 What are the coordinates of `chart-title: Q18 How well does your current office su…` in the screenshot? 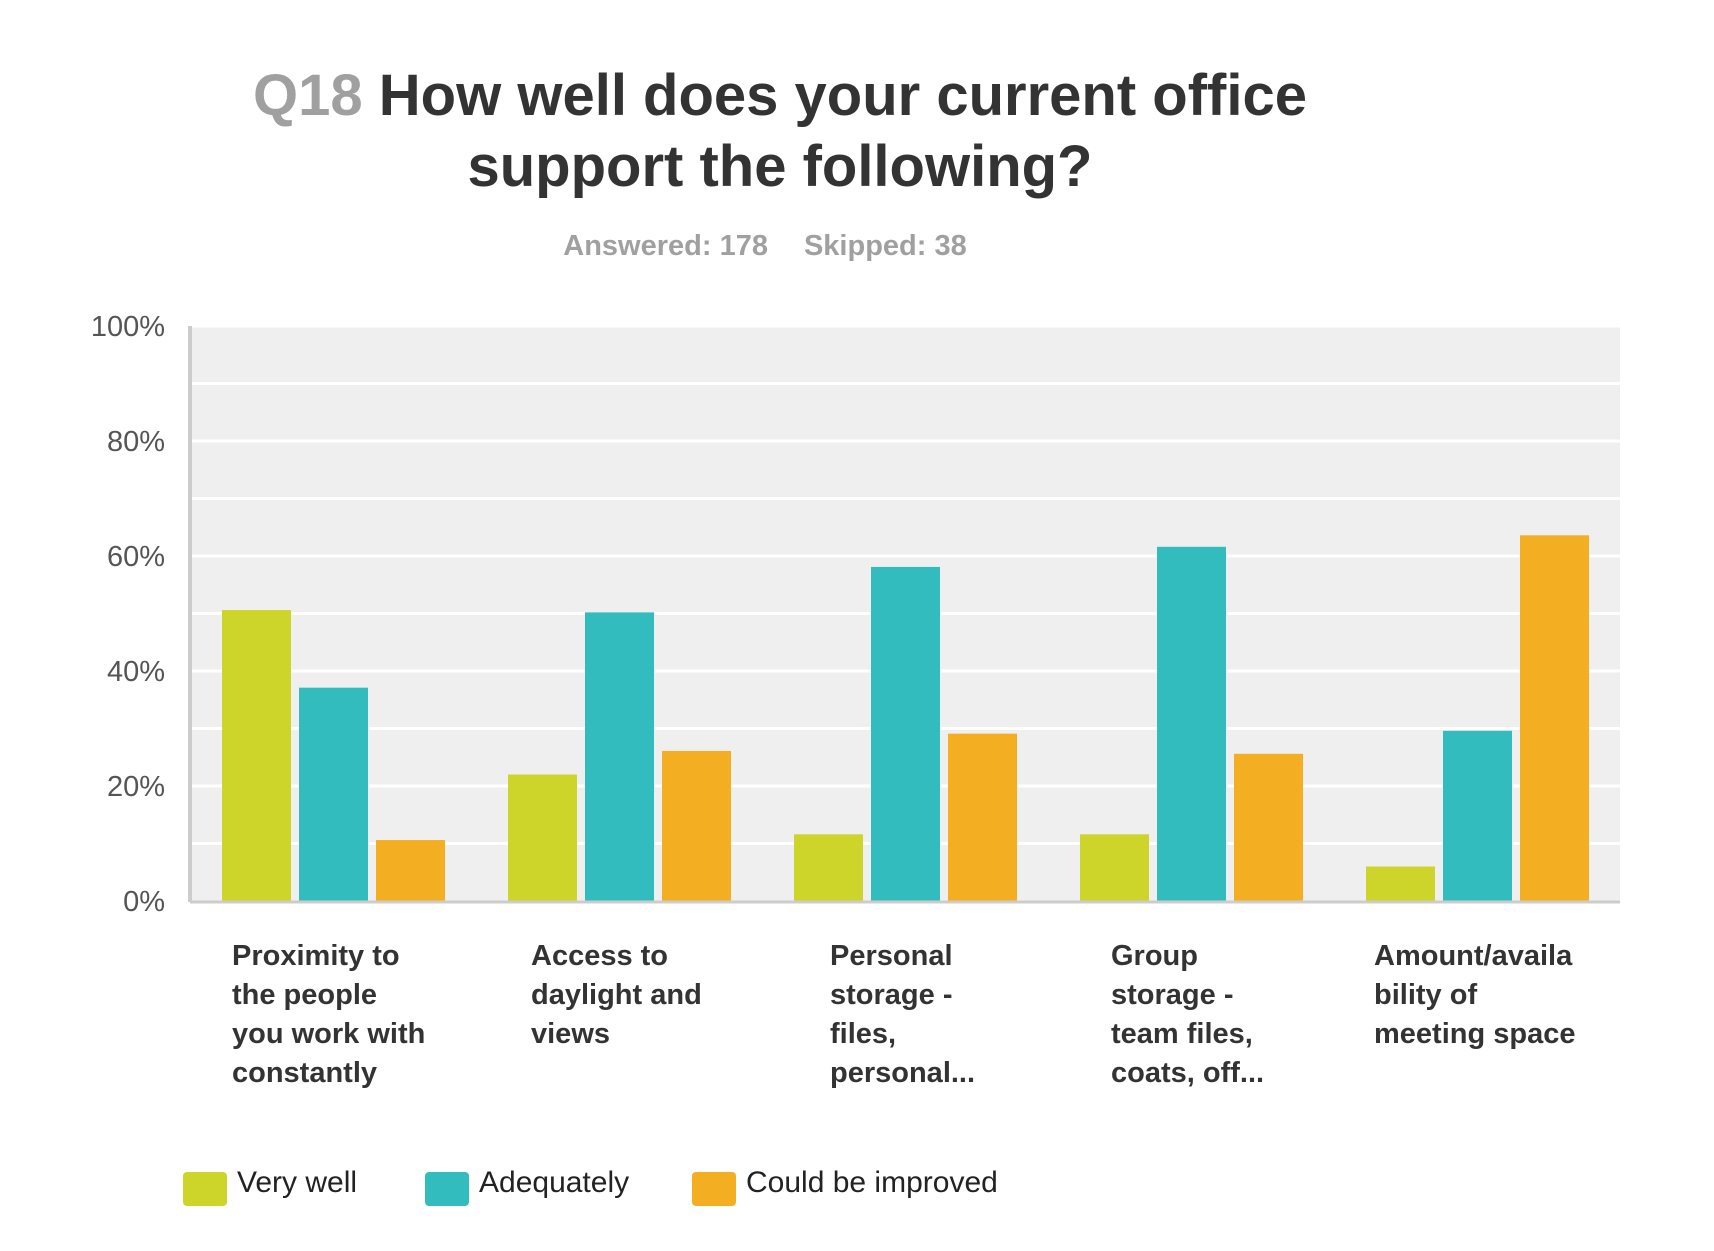 It's located at (780, 131).